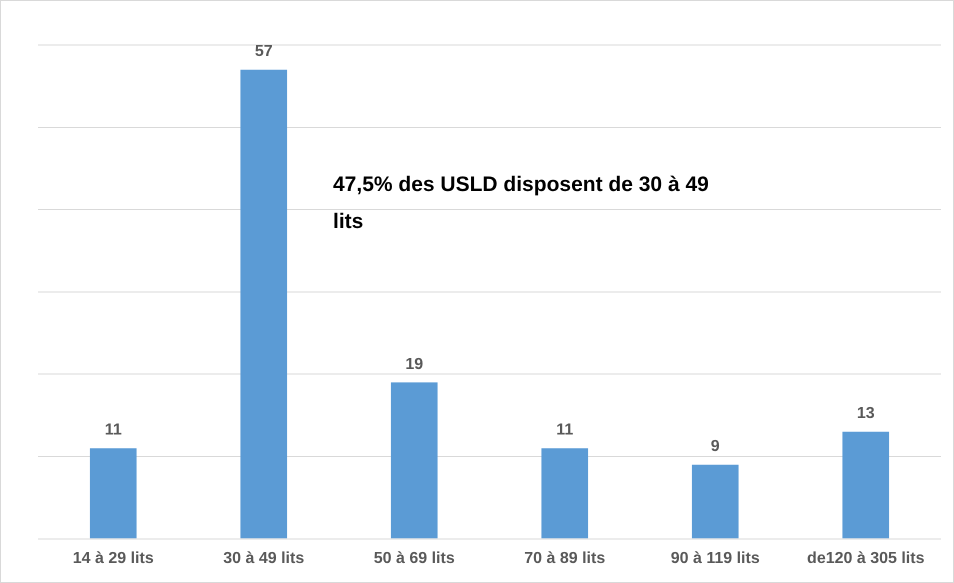 The height and width of the screenshot is (583, 954). What do you see at coordinates (263, 558) in the screenshot?
I see `x-tick-label: 30 à 49 lits` at bounding box center [263, 558].